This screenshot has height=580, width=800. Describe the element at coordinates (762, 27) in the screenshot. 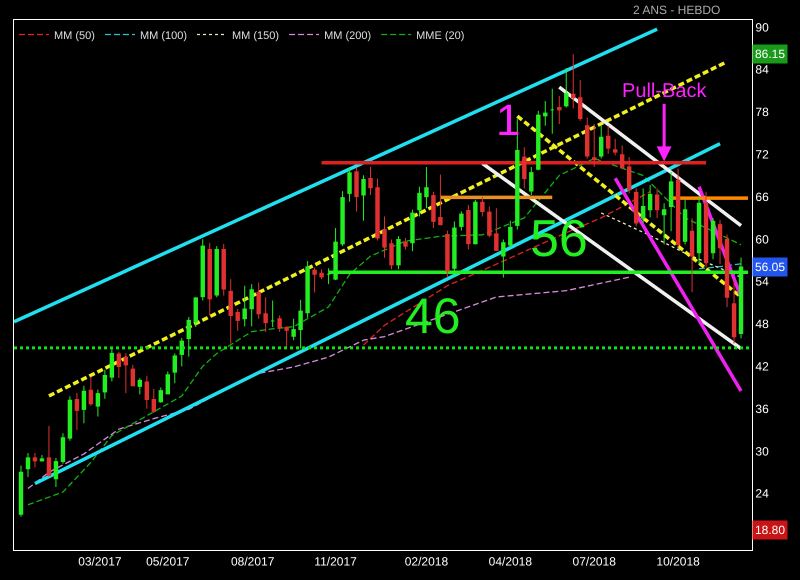

I see `y-tick-label: 90` at that location.